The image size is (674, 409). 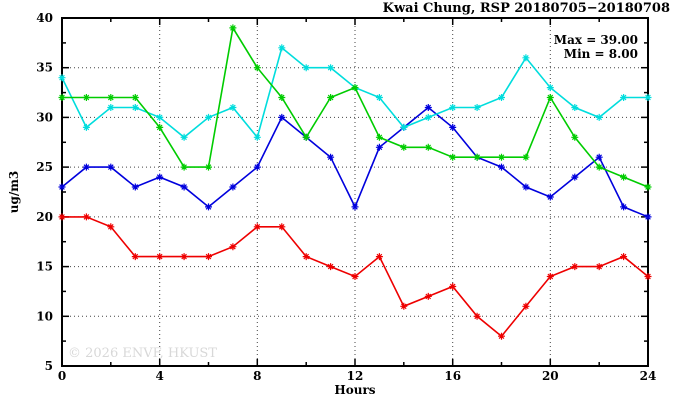 What do you see at coordinates (160, 376) in the screenshot?
I see `x-tick-label: 4` at bounding box center [160, 376].